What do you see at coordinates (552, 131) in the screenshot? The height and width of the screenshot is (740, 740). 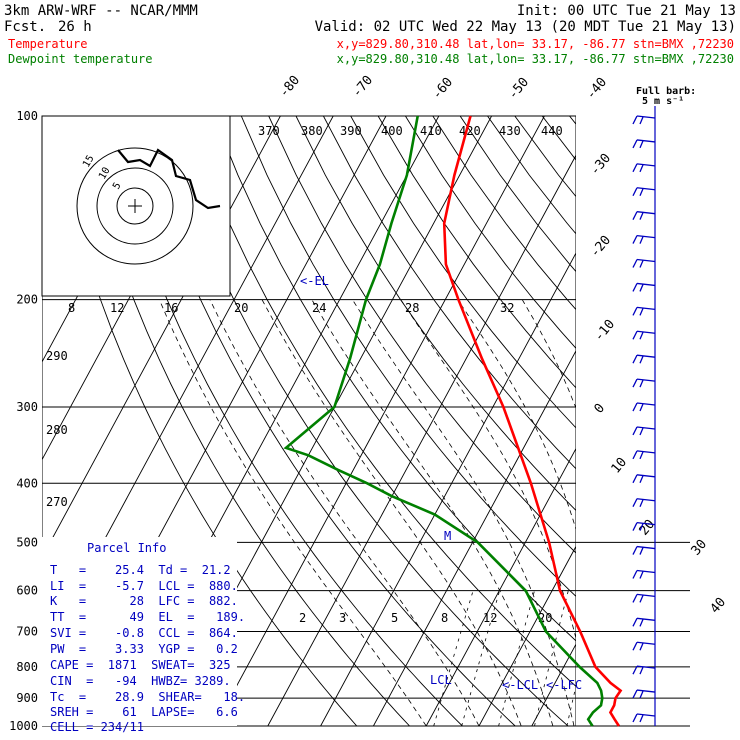 I see `theta-label: 440` at bounding box center [552, 131].